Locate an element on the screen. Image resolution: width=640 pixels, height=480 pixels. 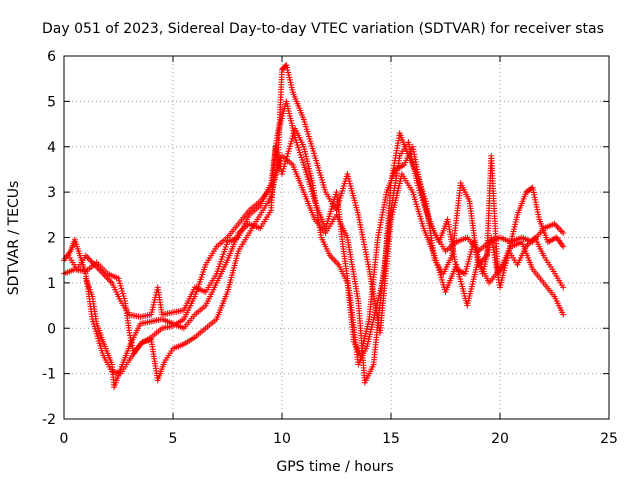
y-axis-label: SDTVAR / TECUs is located at coordinates (14, 238).